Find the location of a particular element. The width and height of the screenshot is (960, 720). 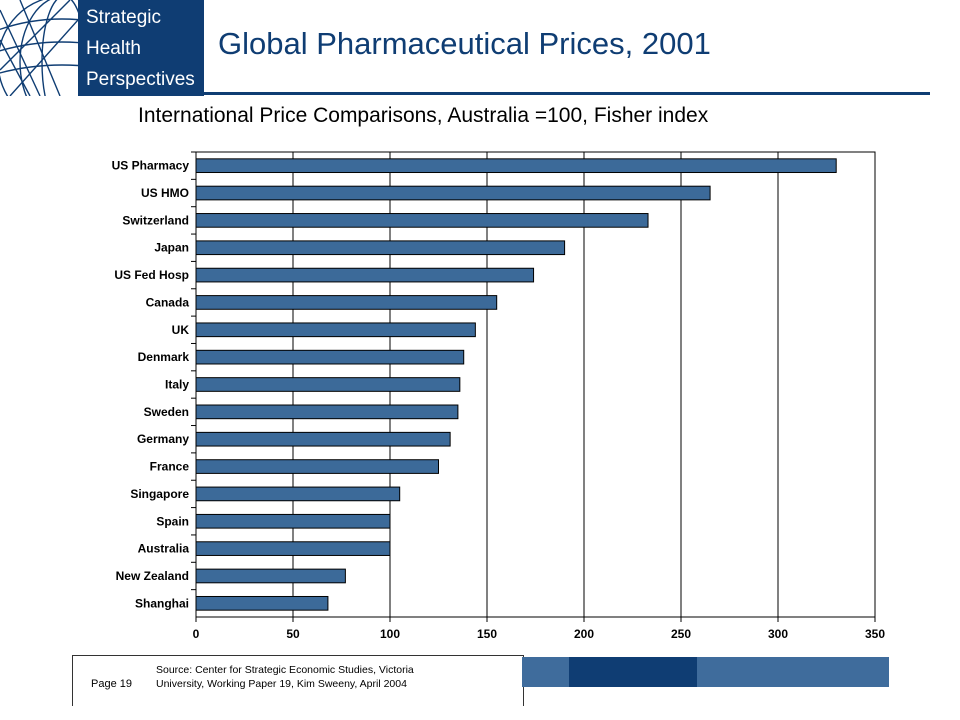

x-tick-label: 350 is located at coordinates (875, 634).